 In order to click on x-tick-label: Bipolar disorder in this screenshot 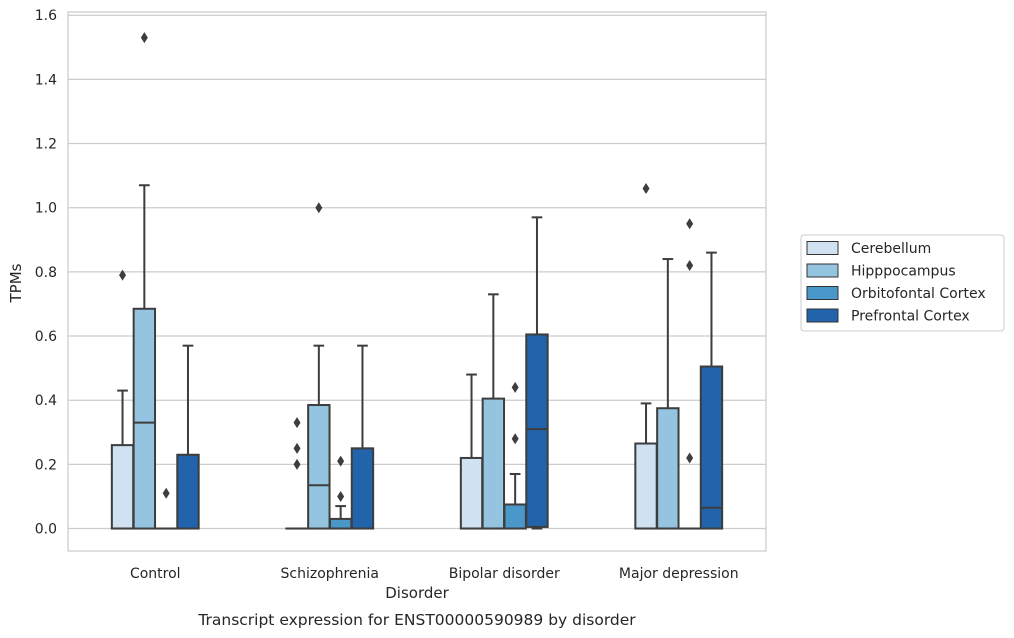, I will do `click(504, 574)`.